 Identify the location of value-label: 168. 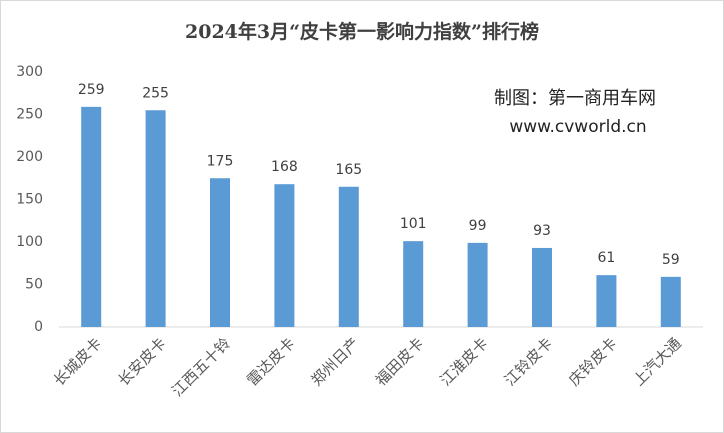
(284, 167).